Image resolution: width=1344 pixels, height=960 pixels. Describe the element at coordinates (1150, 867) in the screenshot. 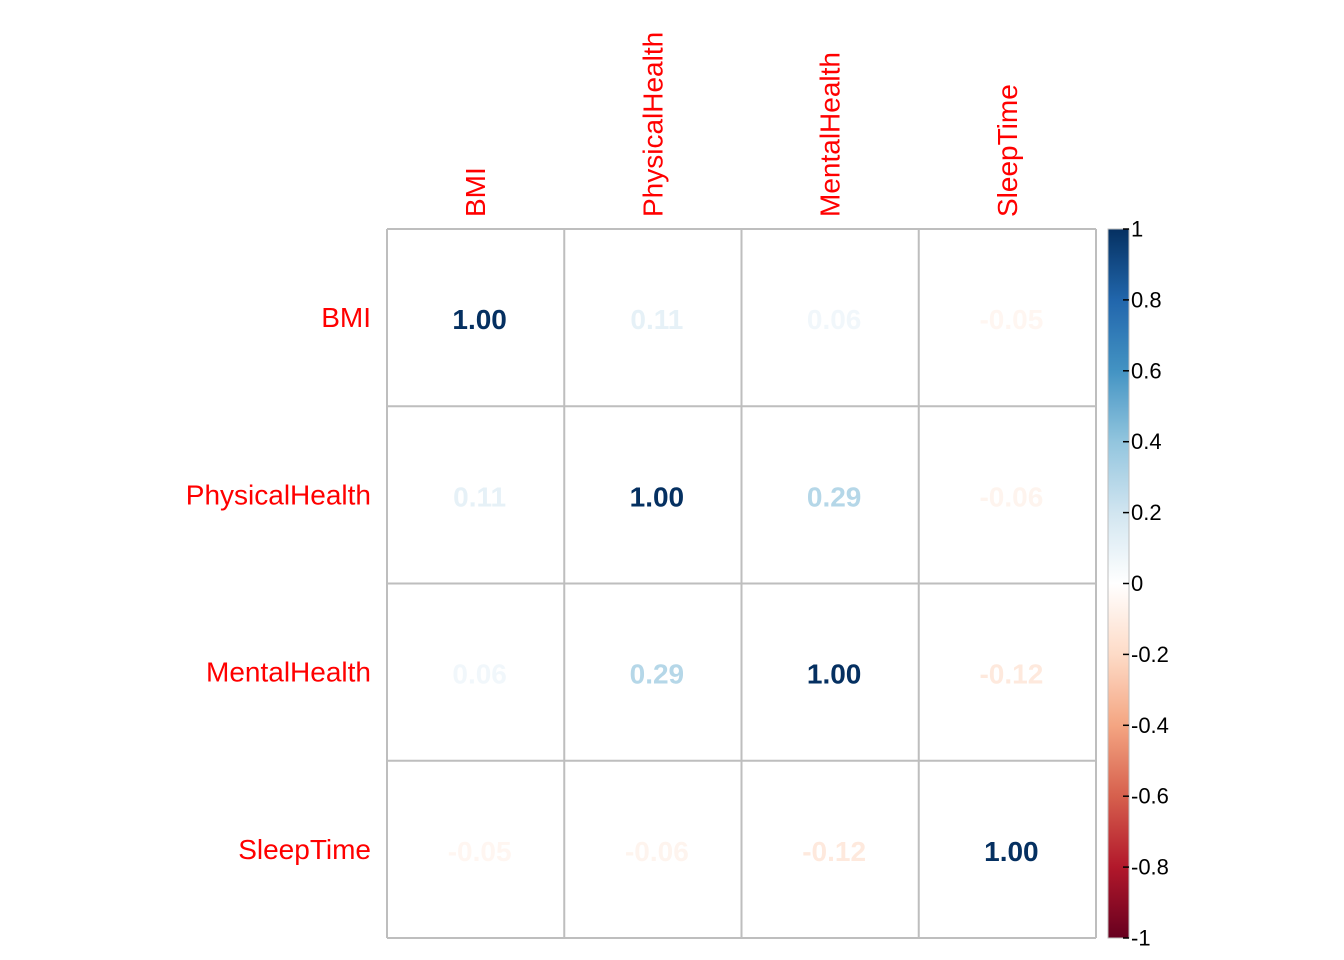

I see `color-legend-tick-label: -0.8` at that location.